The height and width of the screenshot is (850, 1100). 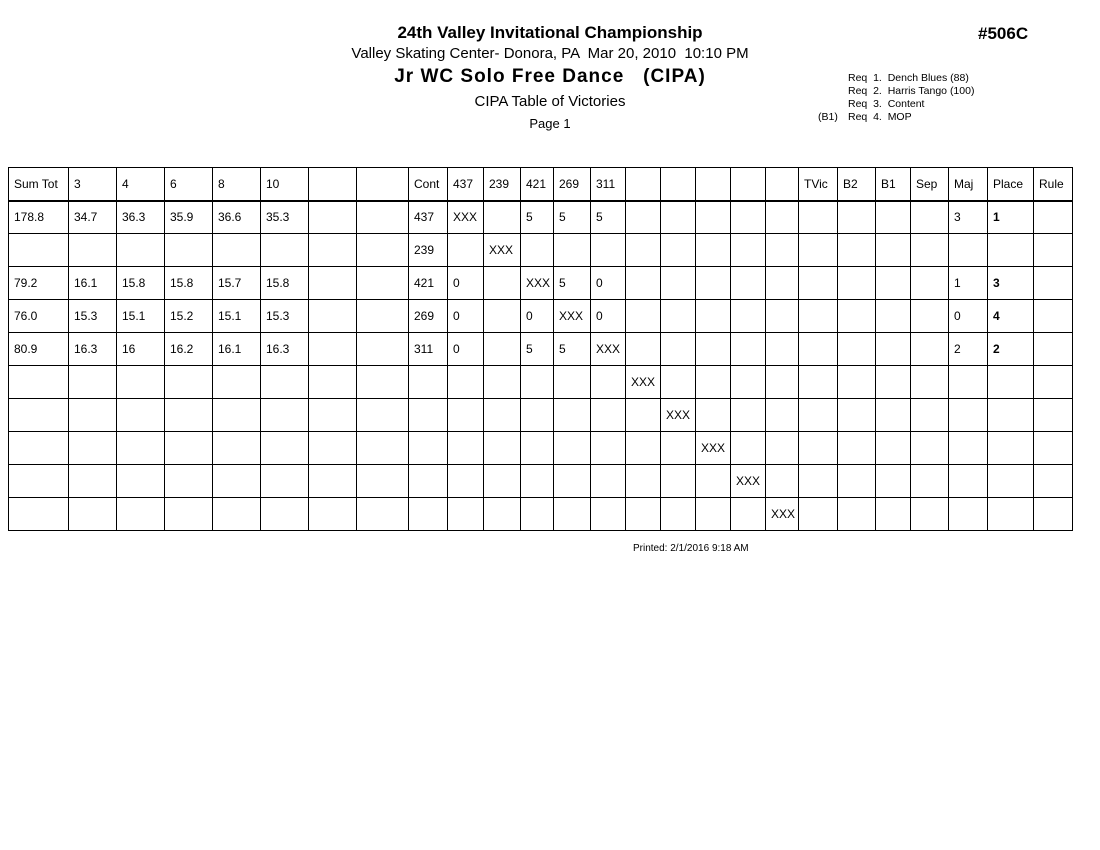 What do you see at coordinates (818, 184) in the screenshot?
I see `column-header: TVic` at bounding box center [818, 184].